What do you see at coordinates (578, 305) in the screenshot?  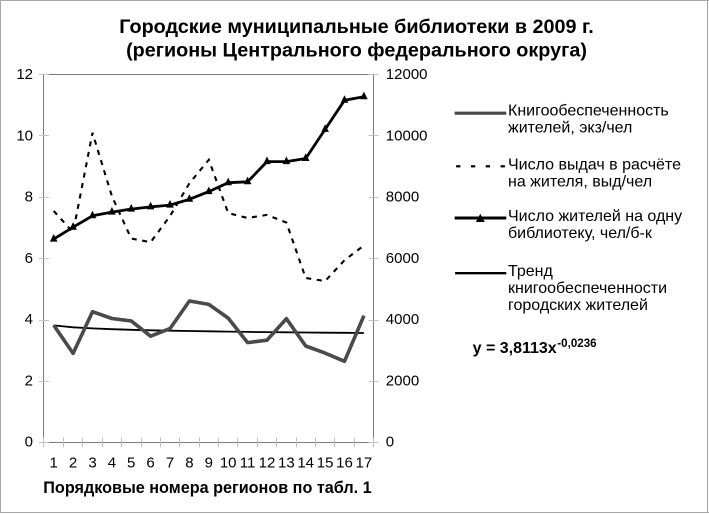 I see `svg-text: городских жителей` at bounding box center [578, 305].